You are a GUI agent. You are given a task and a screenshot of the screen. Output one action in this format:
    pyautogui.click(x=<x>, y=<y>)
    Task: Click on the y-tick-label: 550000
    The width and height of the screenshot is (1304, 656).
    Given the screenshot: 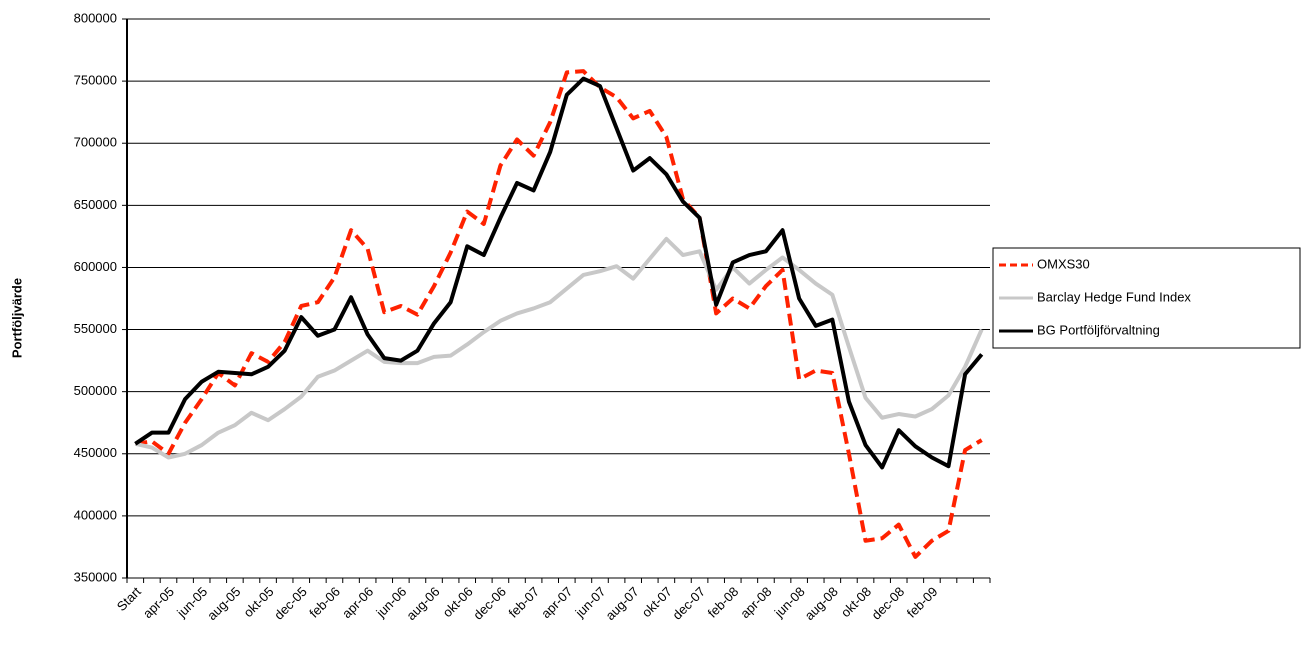 What is the action you would take?
    pyautogui.click(x=95, y=328)
    